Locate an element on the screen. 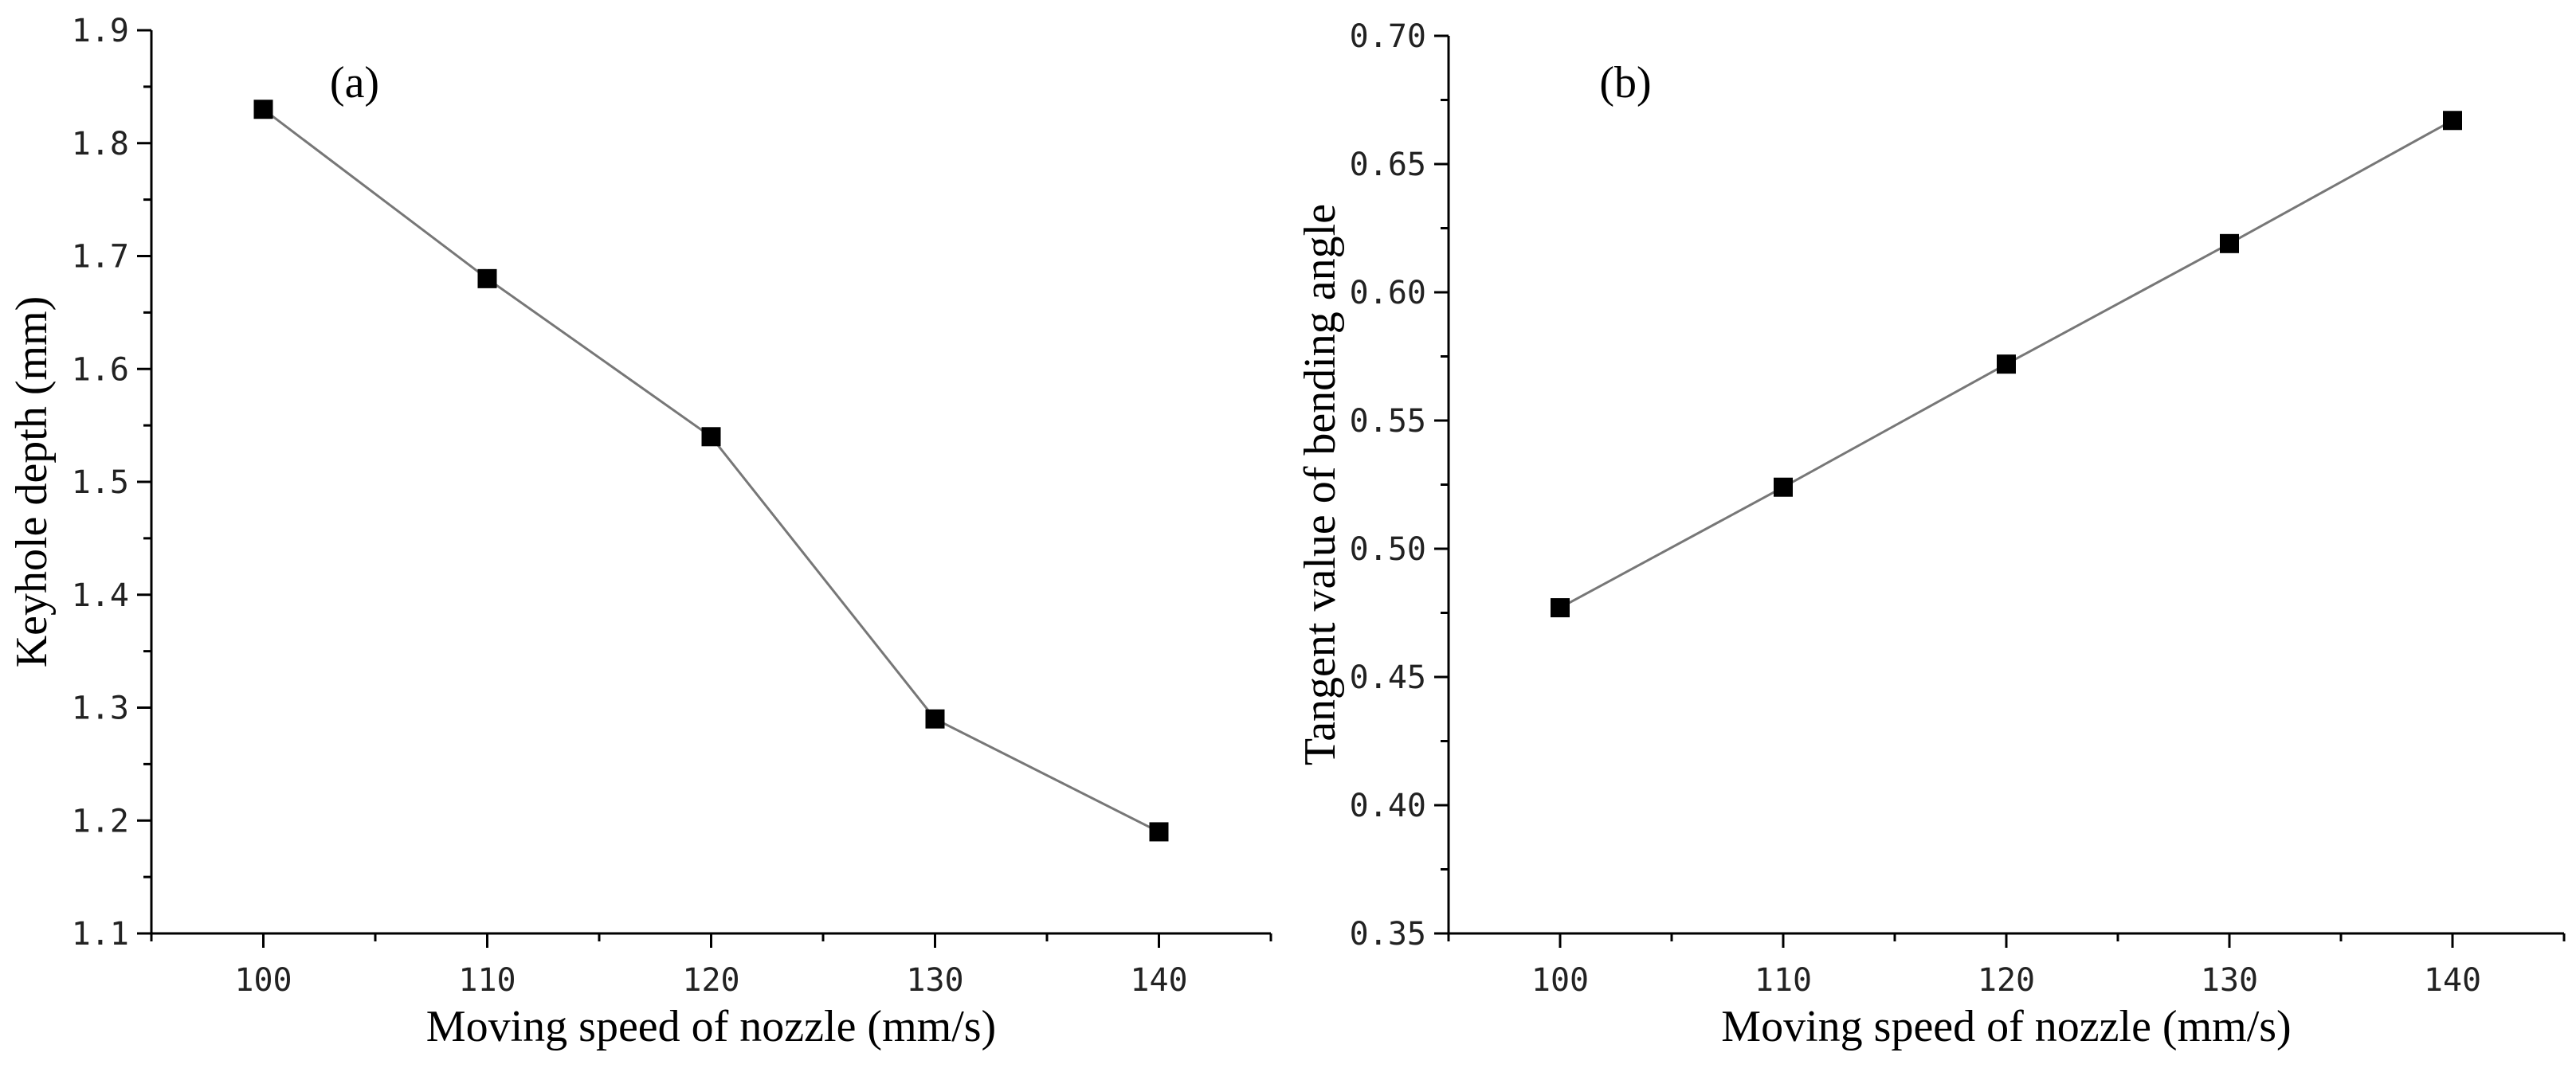 The image size is (2576, 1076). y-tick-label: 1.9 is located at coordinates (100, 31).